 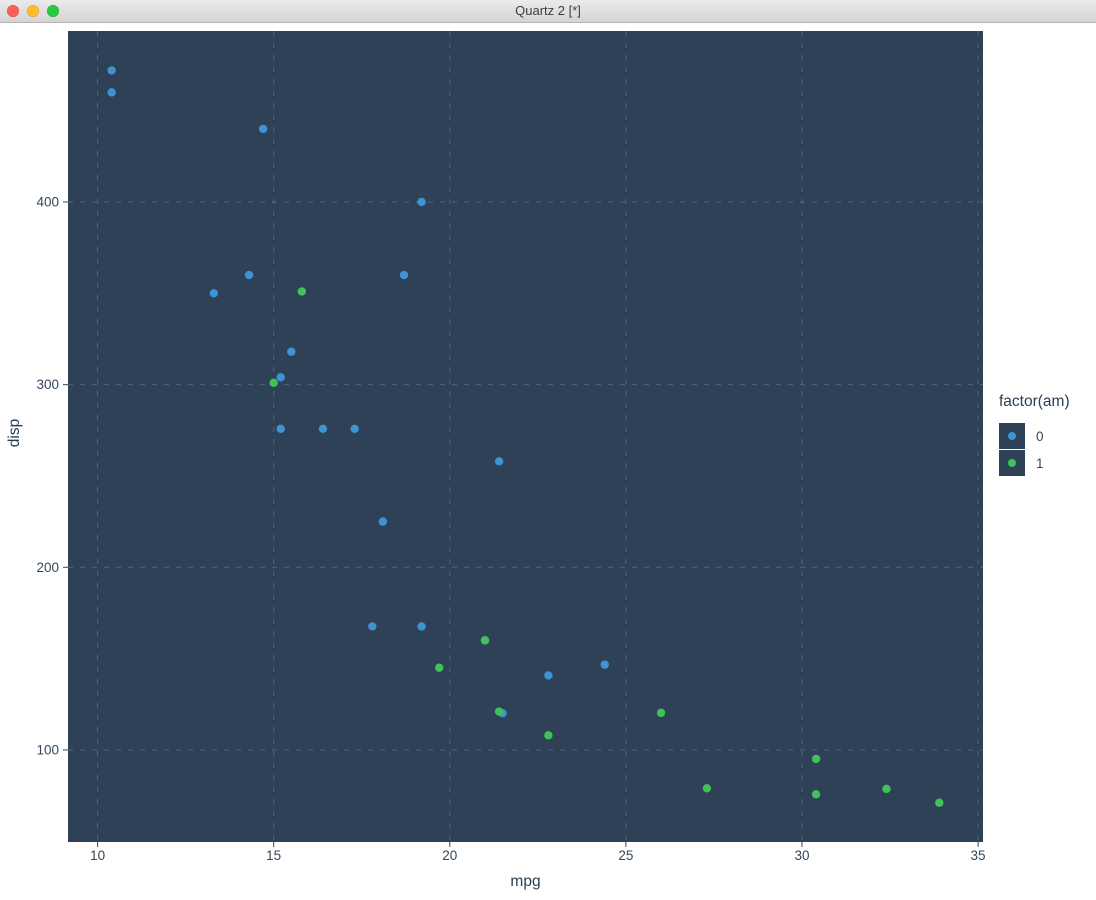 What do you see at coordinates (47, 384) in the screenshot?
I see `y-tick-label: 300` at bounding box center [47, 384].